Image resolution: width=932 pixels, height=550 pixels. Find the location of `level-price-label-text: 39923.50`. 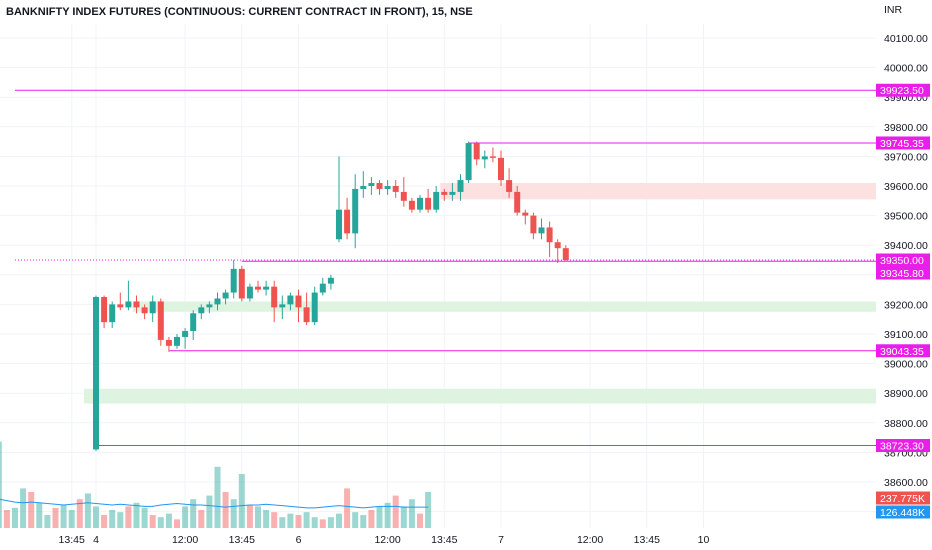

level-price-label-text: 39923.50 is located at coordinates (902, 91).